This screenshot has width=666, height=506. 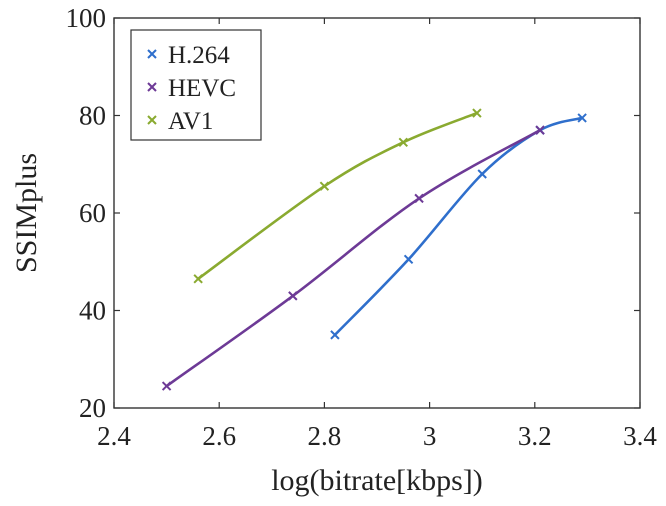 I want to click on x-axis-title: log(bitrate[kbps]), so click(x=377, y=480).